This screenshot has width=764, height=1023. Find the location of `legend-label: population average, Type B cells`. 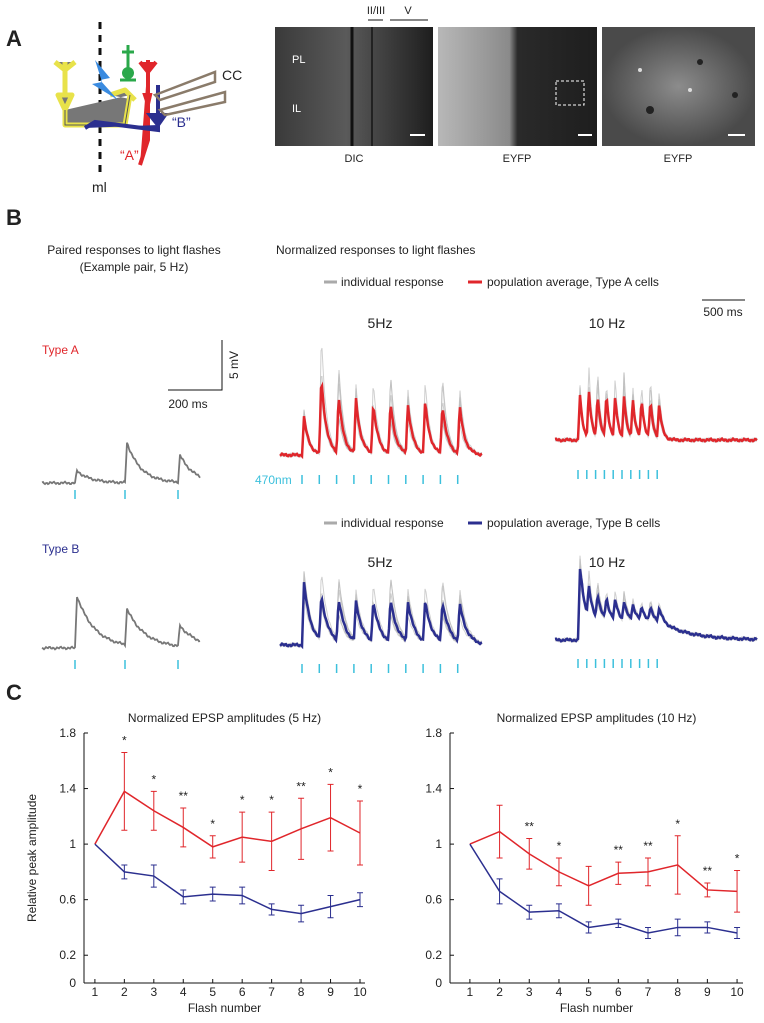

legend-label: population average, Type B cells is located at coordinates (573, 523).